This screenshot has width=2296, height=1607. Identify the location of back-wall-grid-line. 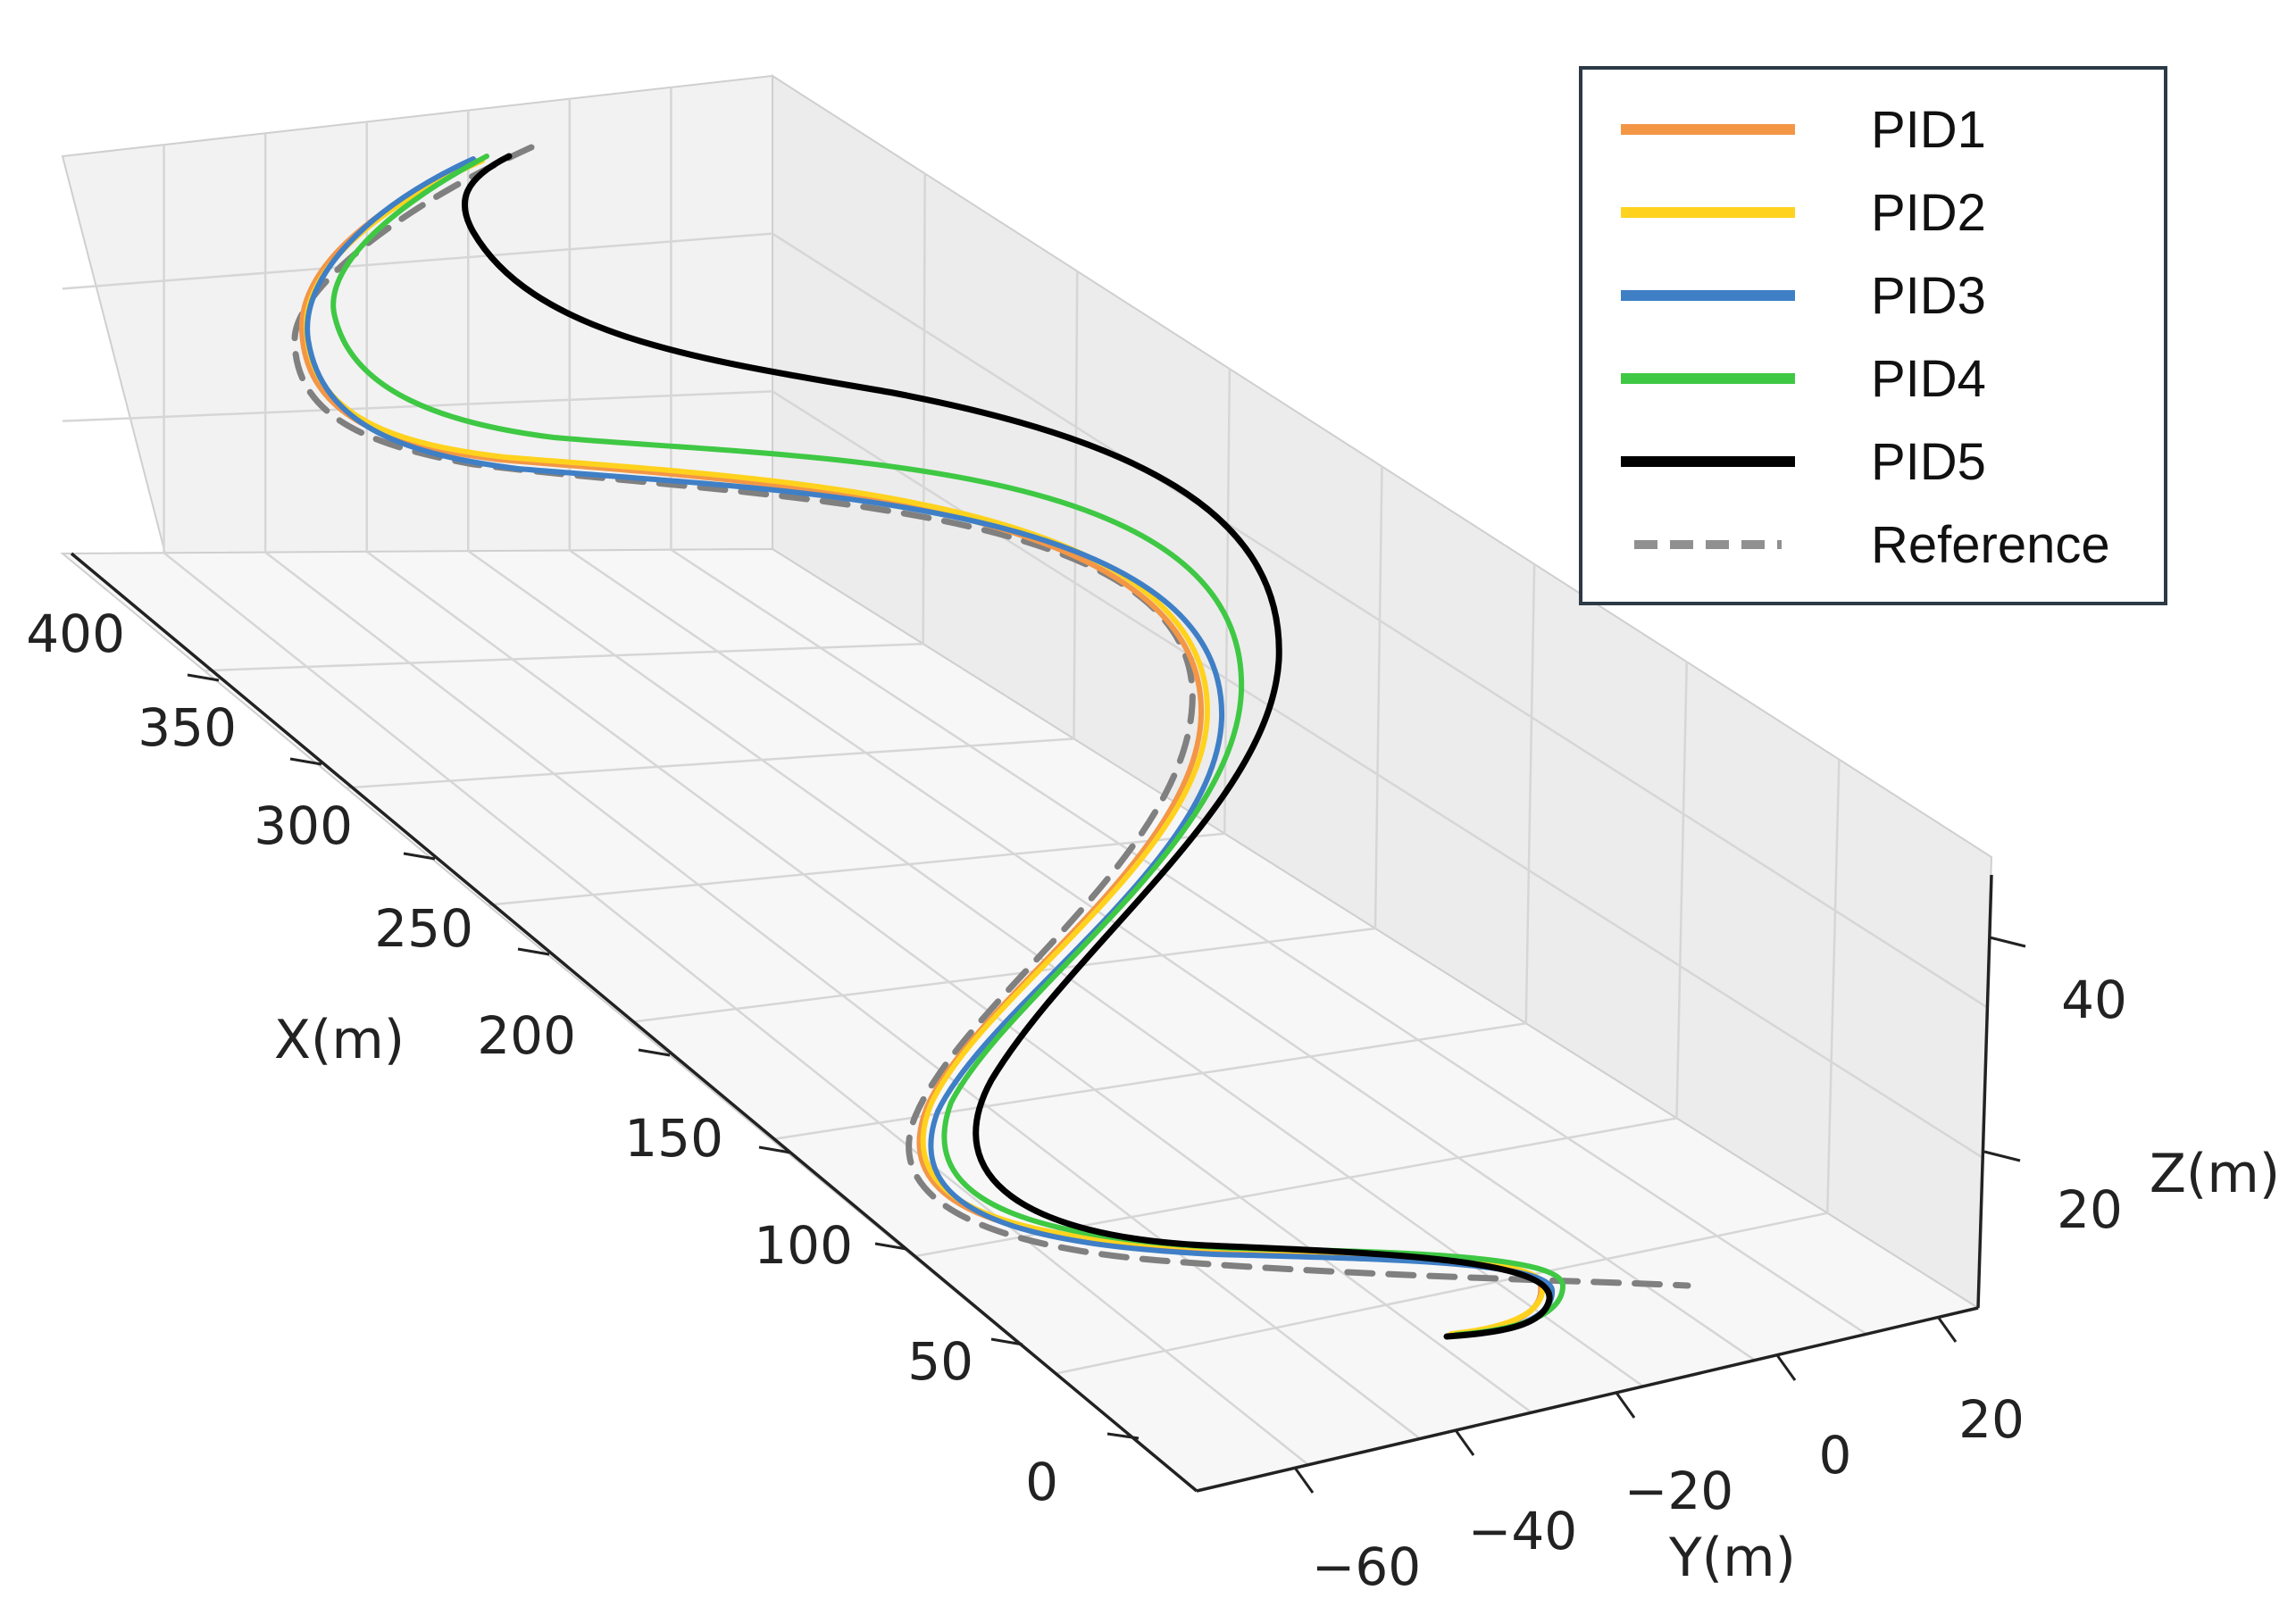
(417, 261).